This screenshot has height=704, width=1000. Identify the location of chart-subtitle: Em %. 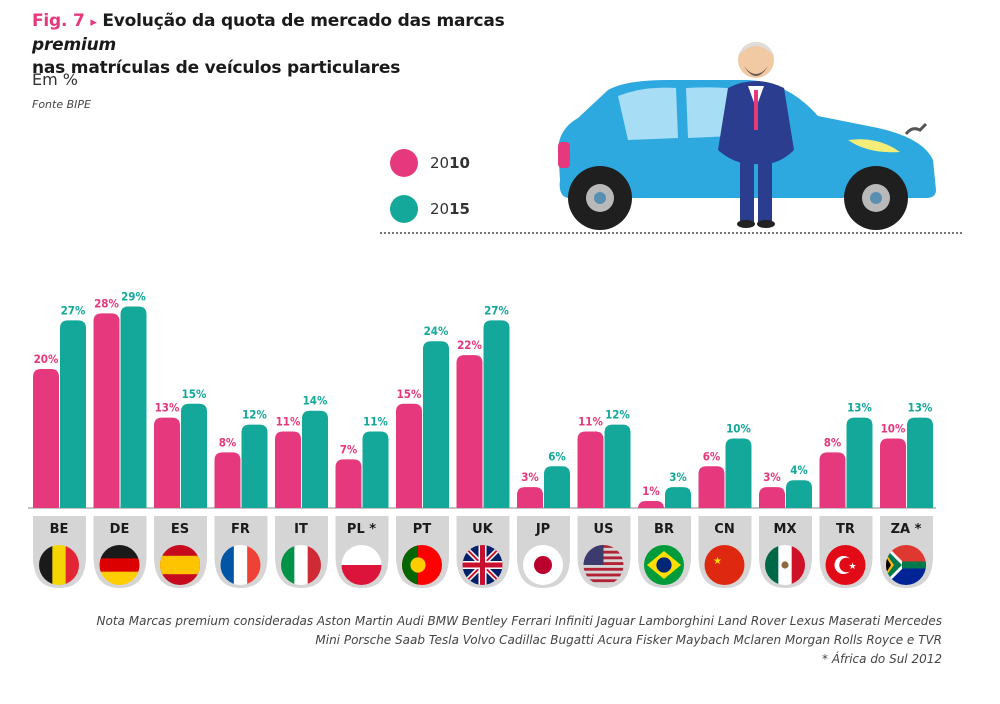
(55, 79).